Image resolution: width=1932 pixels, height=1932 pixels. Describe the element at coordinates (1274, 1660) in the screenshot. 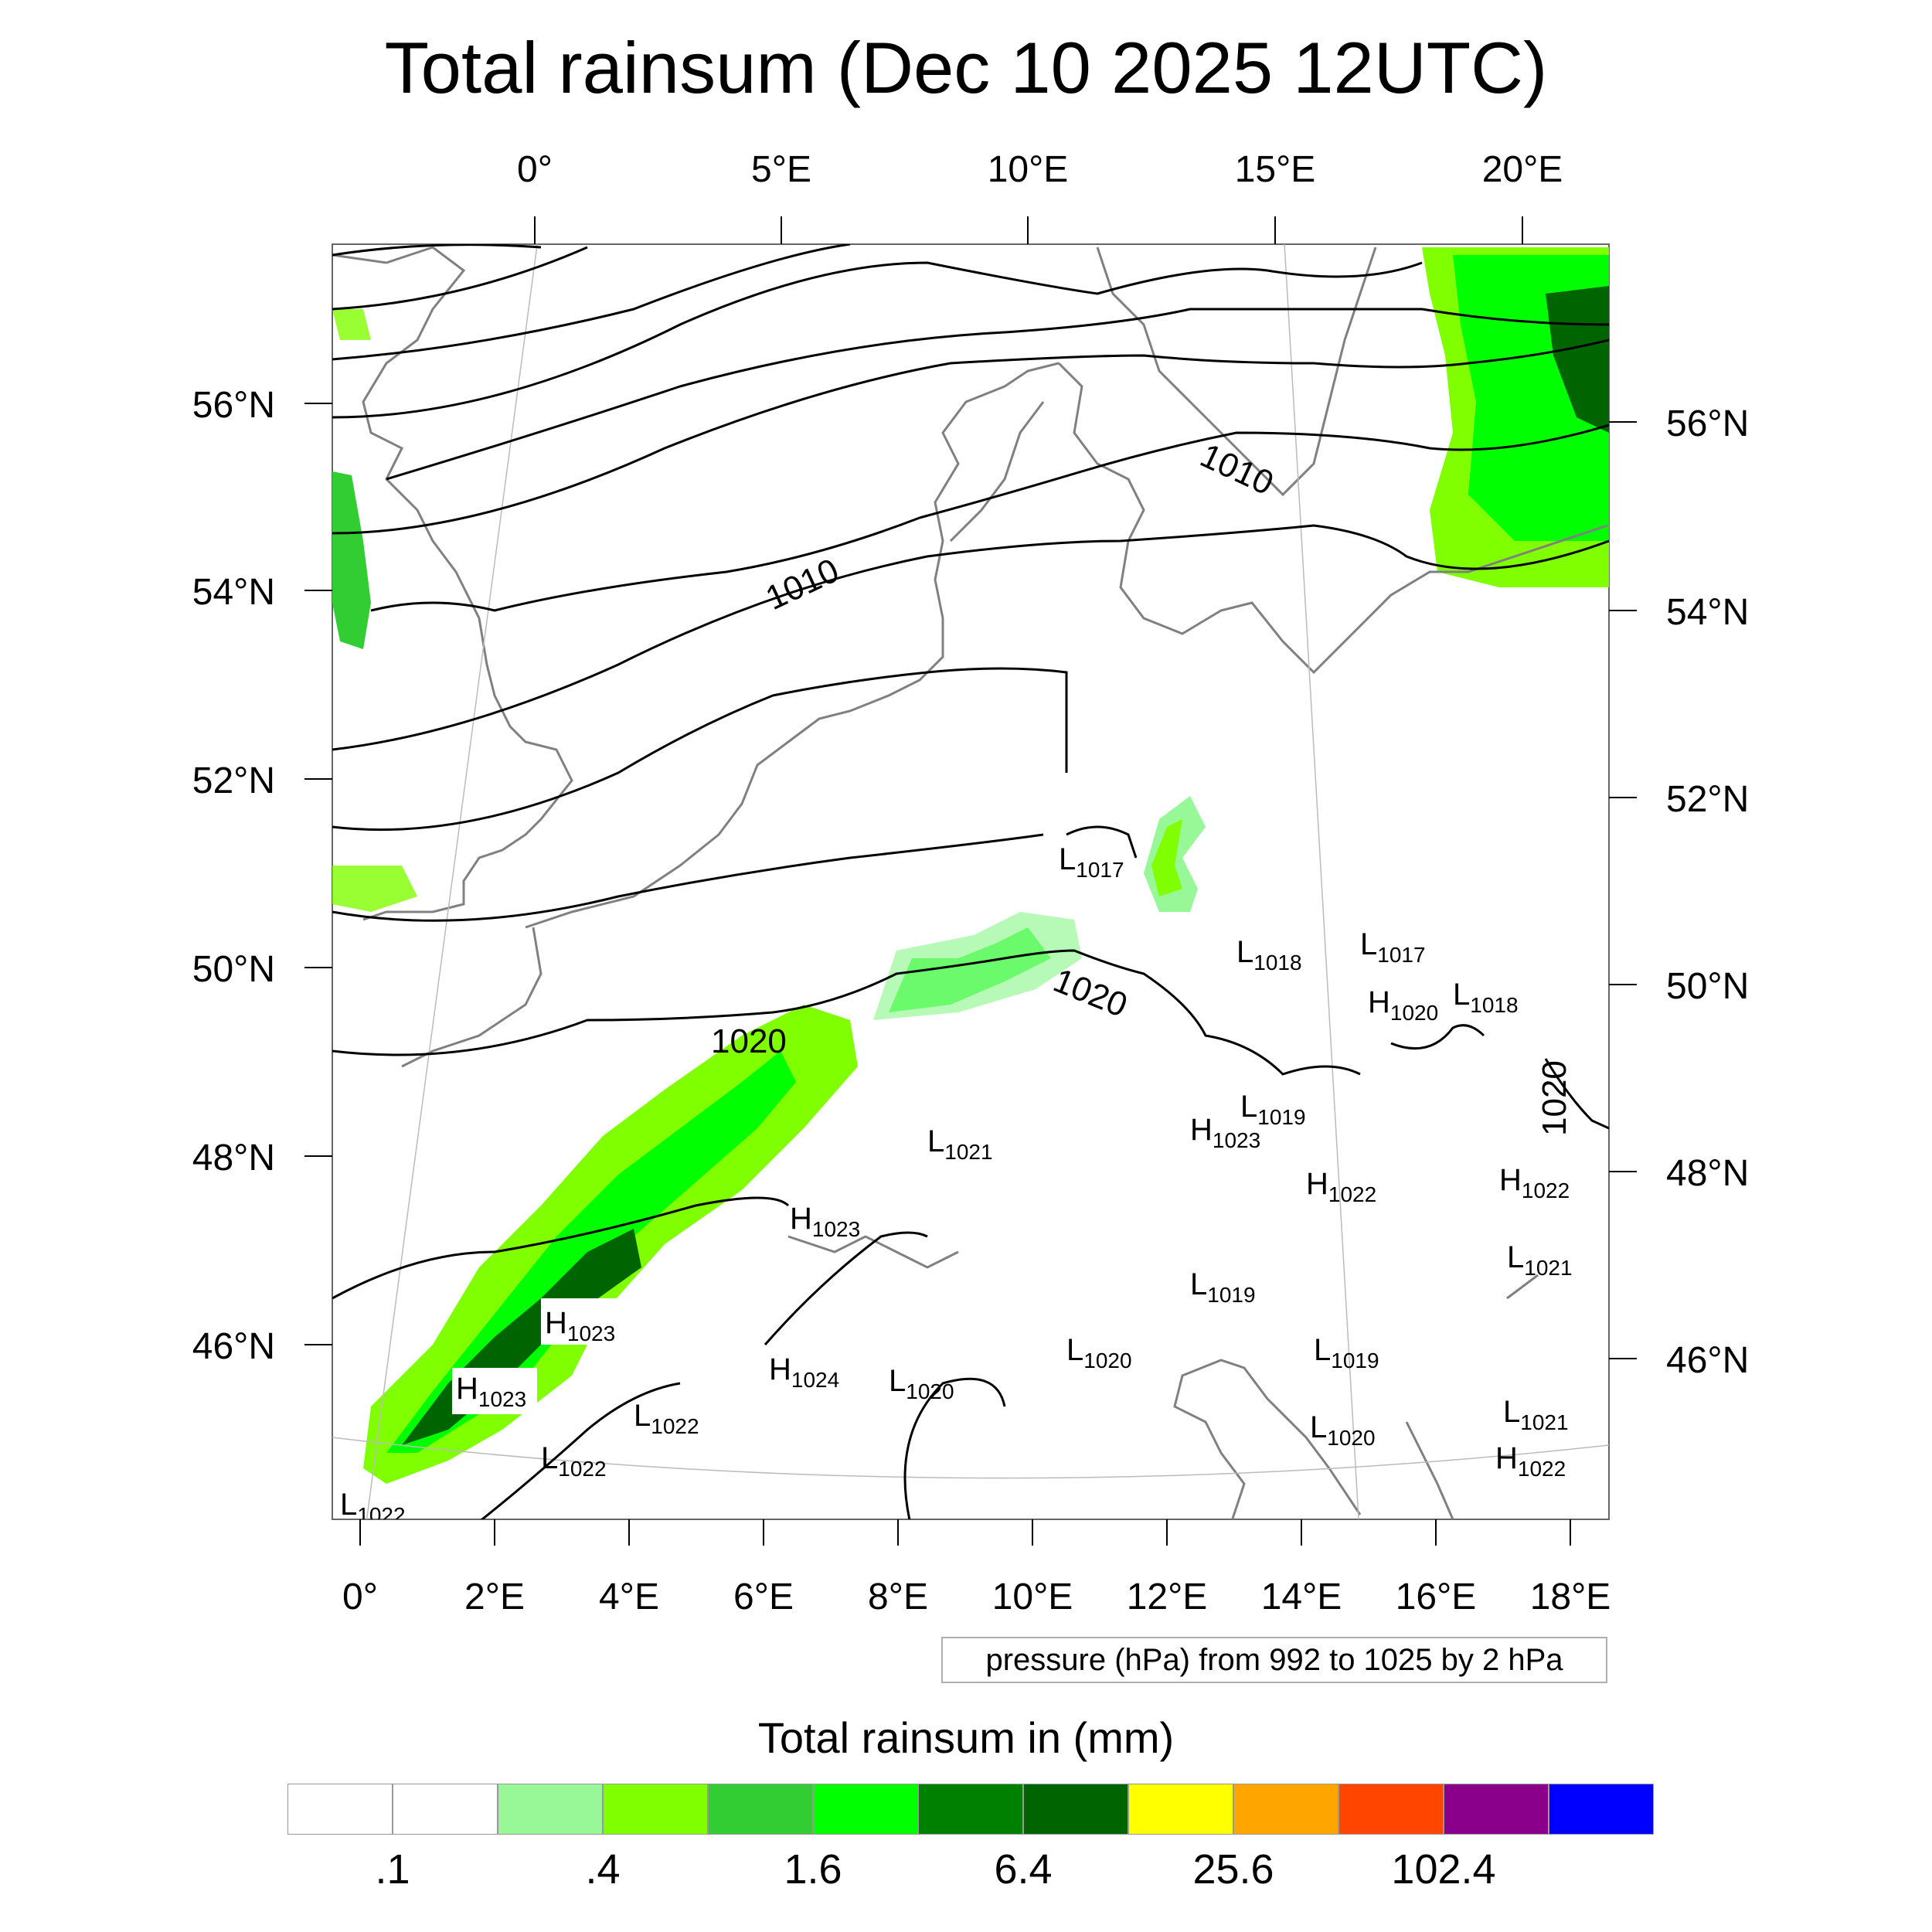

I see `contour-info-box: pressure (hPa) from 992 to 1025 by 2 hPa` at that location.